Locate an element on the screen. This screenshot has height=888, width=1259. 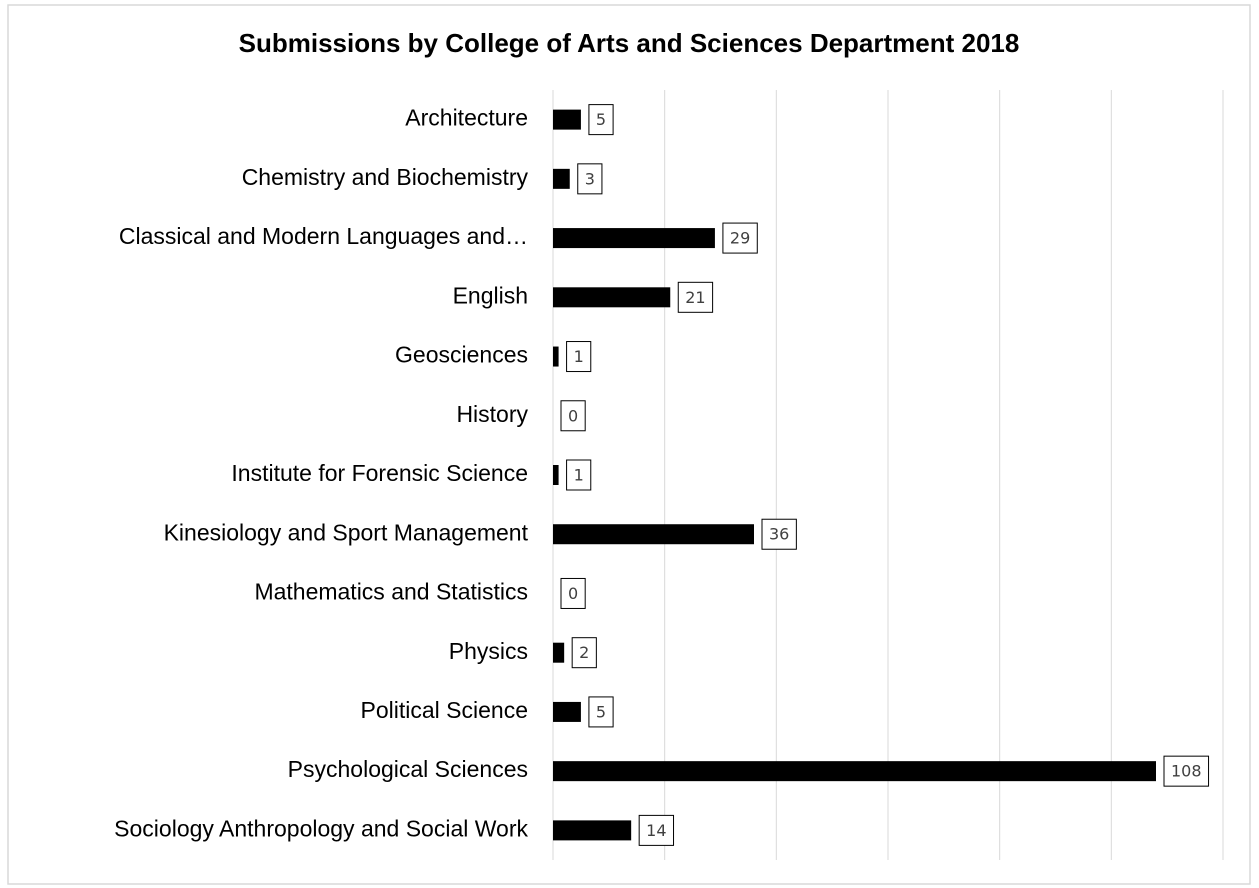
y-tick-label: Physics is located at coordinates (488, 651).